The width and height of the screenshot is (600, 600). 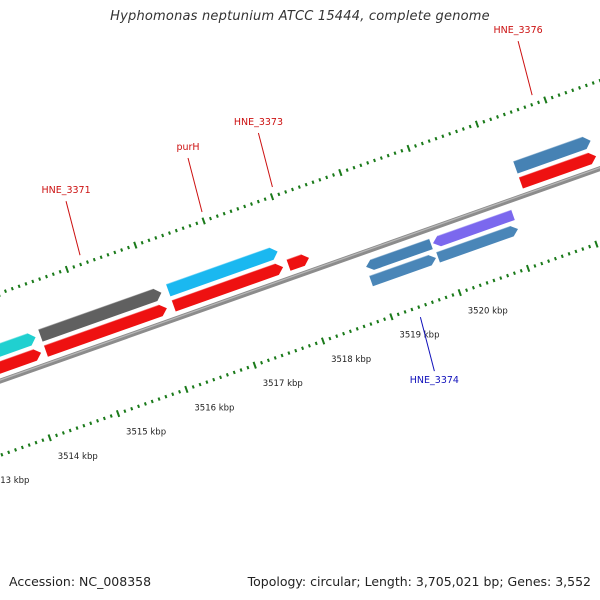 What do you see at coordinates (187, 147) in the screenshot?
I see `gene-label: purH` at bounding box center [187, 147].